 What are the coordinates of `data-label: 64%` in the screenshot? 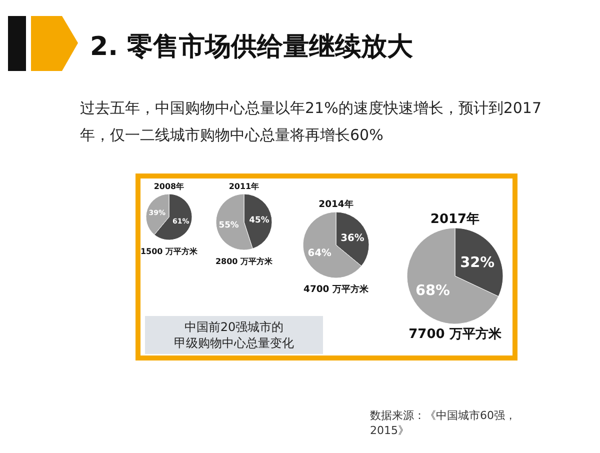 It's located at (320, 254).